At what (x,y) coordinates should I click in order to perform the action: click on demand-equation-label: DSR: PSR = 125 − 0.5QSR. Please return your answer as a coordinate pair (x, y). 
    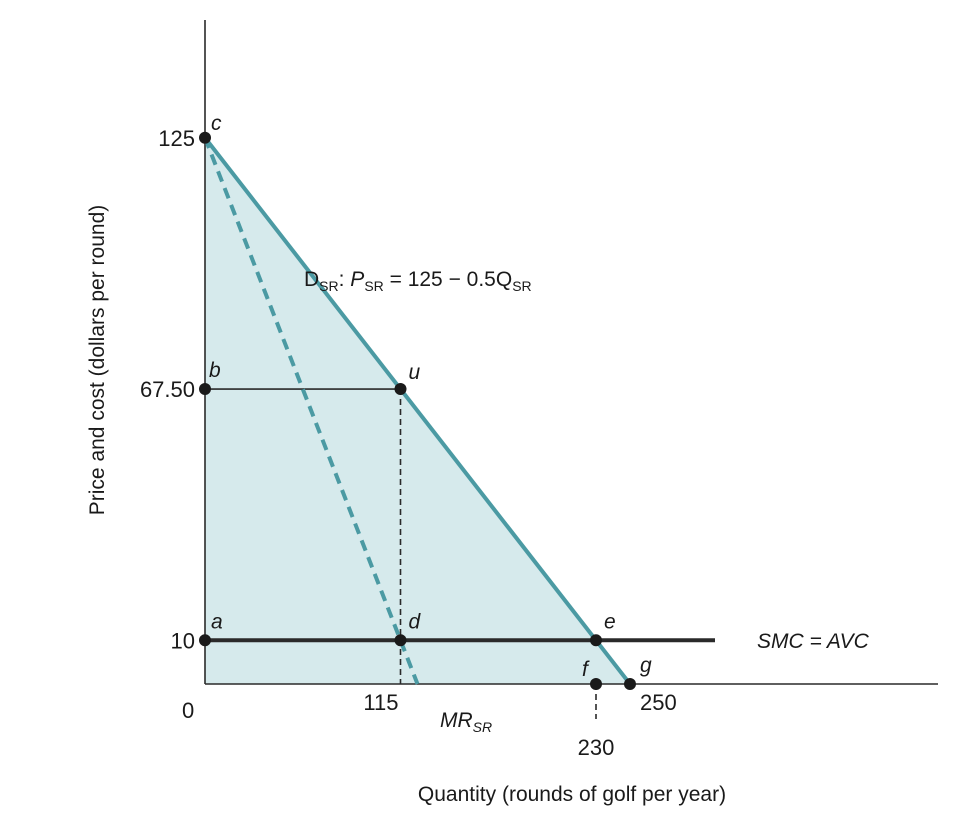
    Looking at the image, I should click on (418, 281).